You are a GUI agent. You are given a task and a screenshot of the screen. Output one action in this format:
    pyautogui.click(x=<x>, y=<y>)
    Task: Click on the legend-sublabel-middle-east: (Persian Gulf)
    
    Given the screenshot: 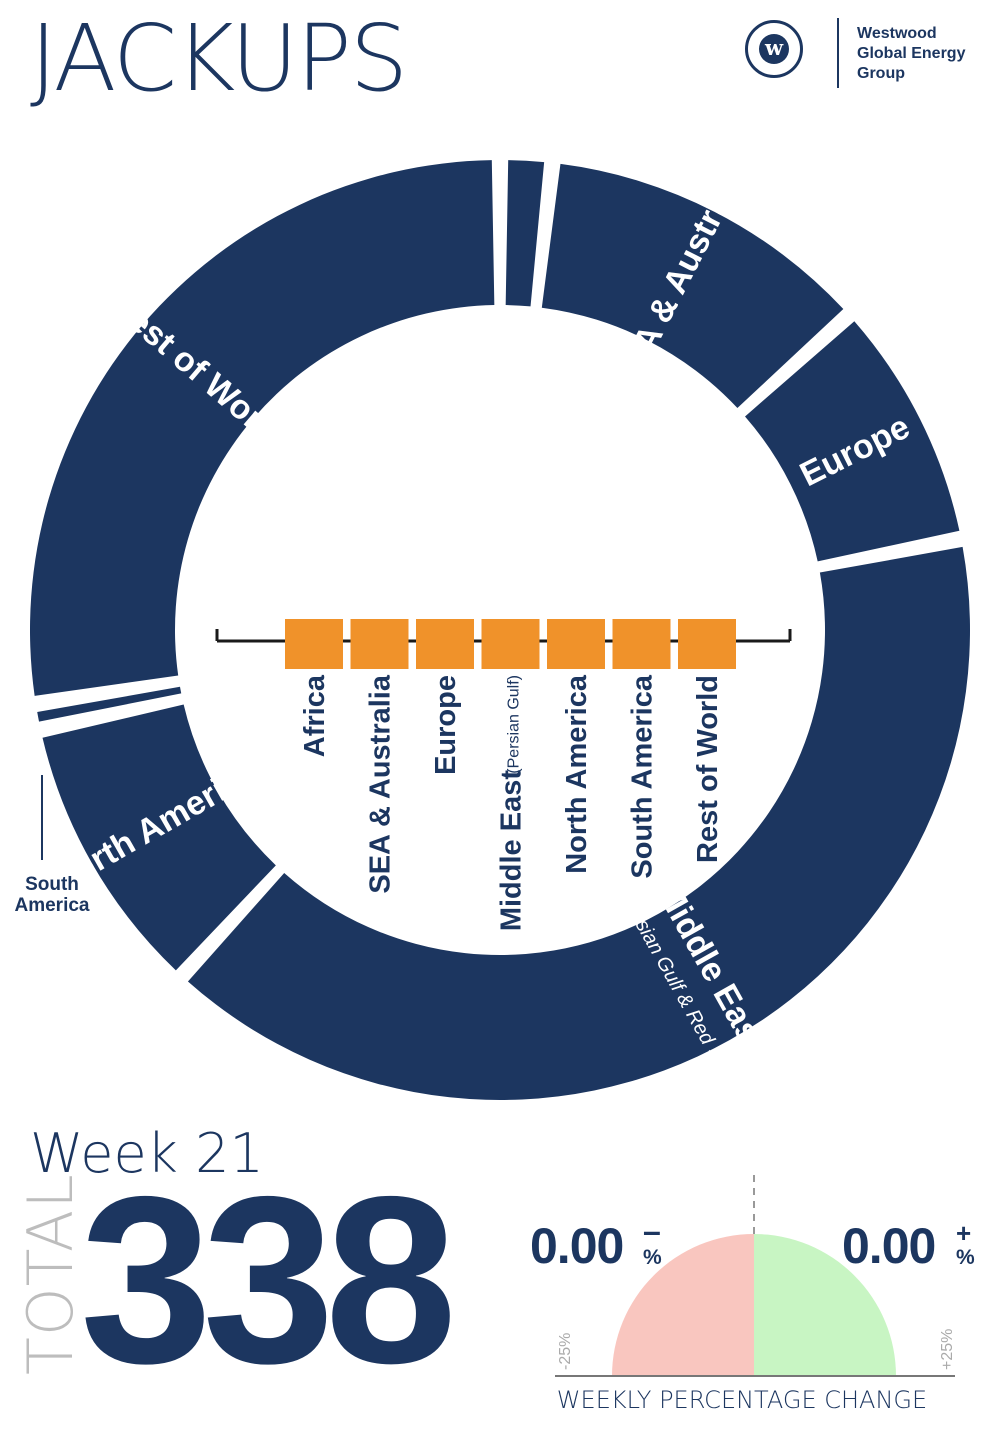 What is the action you would take?
    pyautogui.click(x=514, y=724)
    